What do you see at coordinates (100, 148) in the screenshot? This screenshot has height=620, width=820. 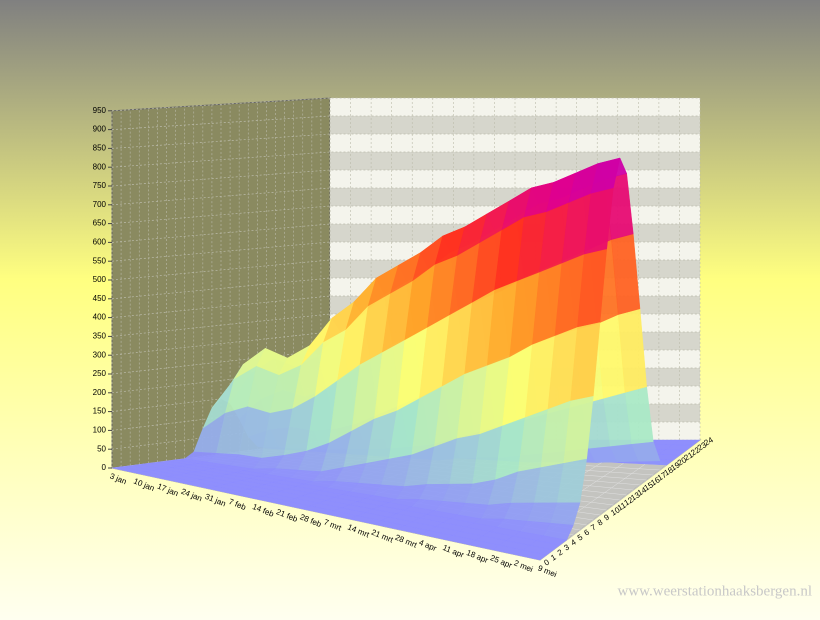 I see `z-tick-label: 850` at bounding box center [100, 148].